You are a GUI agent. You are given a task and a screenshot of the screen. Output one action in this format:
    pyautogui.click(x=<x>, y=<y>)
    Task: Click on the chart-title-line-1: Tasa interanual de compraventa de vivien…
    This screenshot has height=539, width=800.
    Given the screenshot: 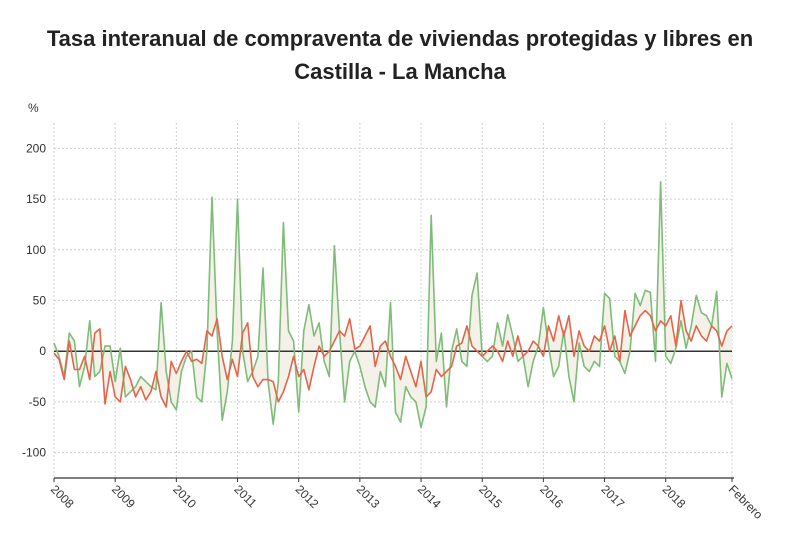 What is the action you would take?
    pyautogui.click(x=400, y=38)
    